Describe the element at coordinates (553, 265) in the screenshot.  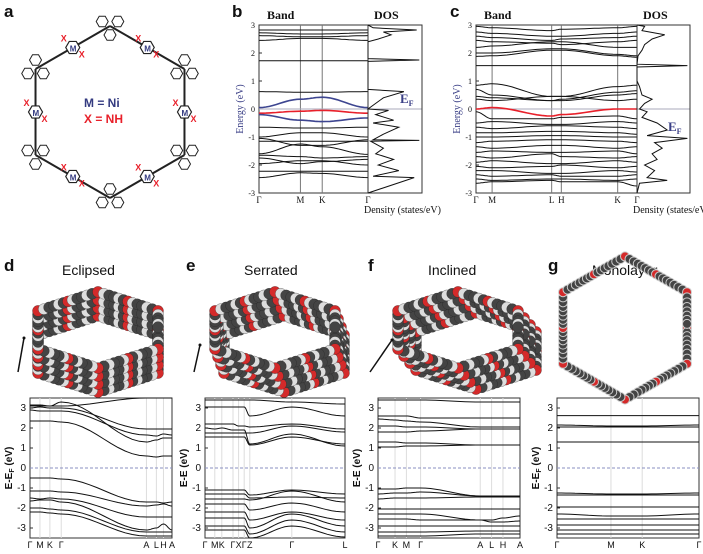
I see `panel-label-g: g` at that location.